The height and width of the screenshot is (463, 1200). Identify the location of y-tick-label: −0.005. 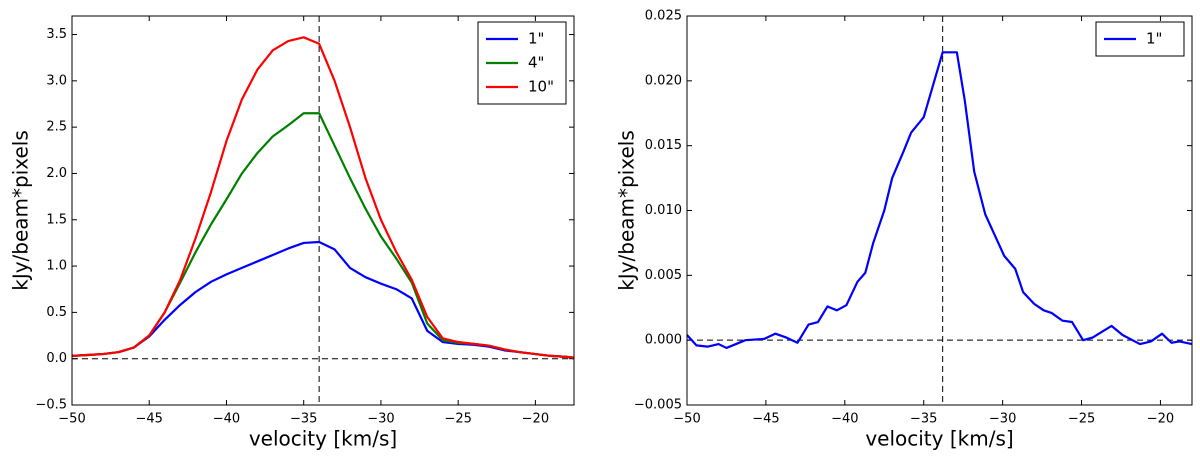
(658, 405).